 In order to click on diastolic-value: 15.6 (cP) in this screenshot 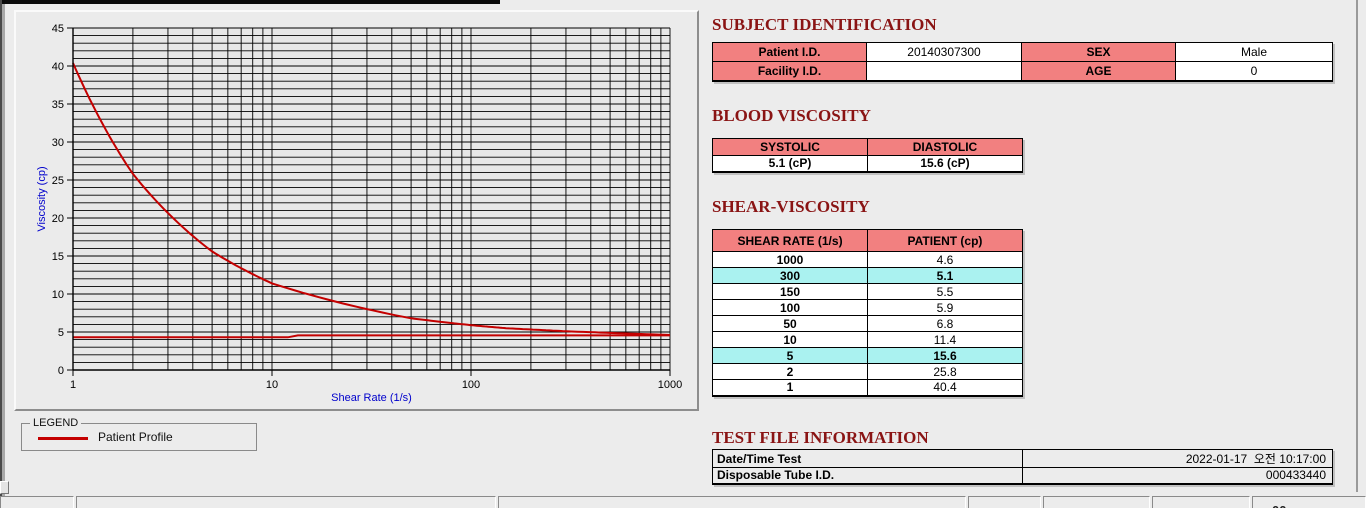, I will do `click(945, 163)`.